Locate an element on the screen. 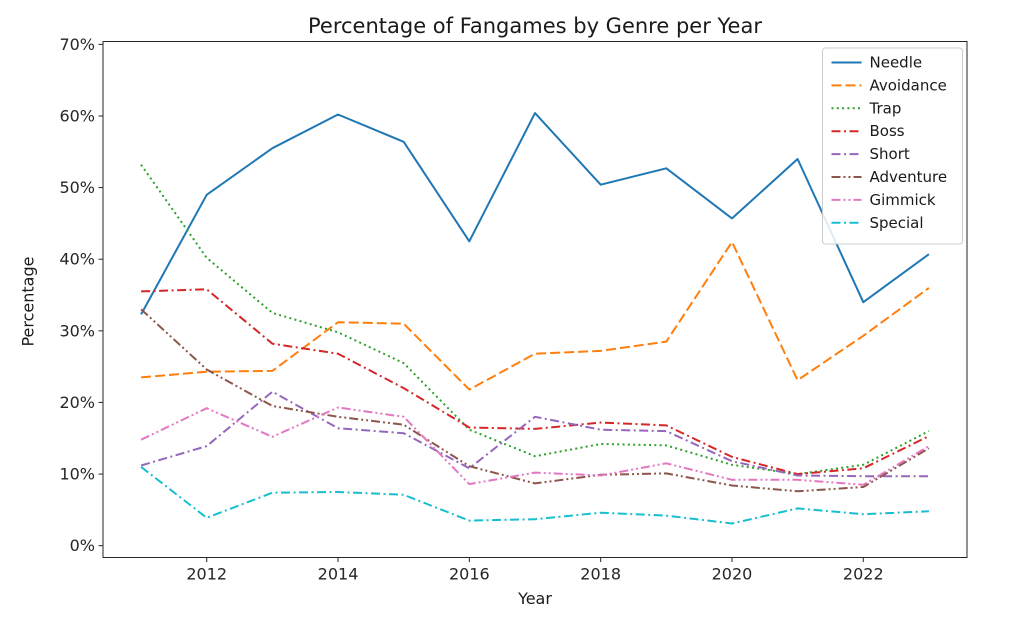  legend-item-gimmick: Gimmick is located at coordinates (883, 200).